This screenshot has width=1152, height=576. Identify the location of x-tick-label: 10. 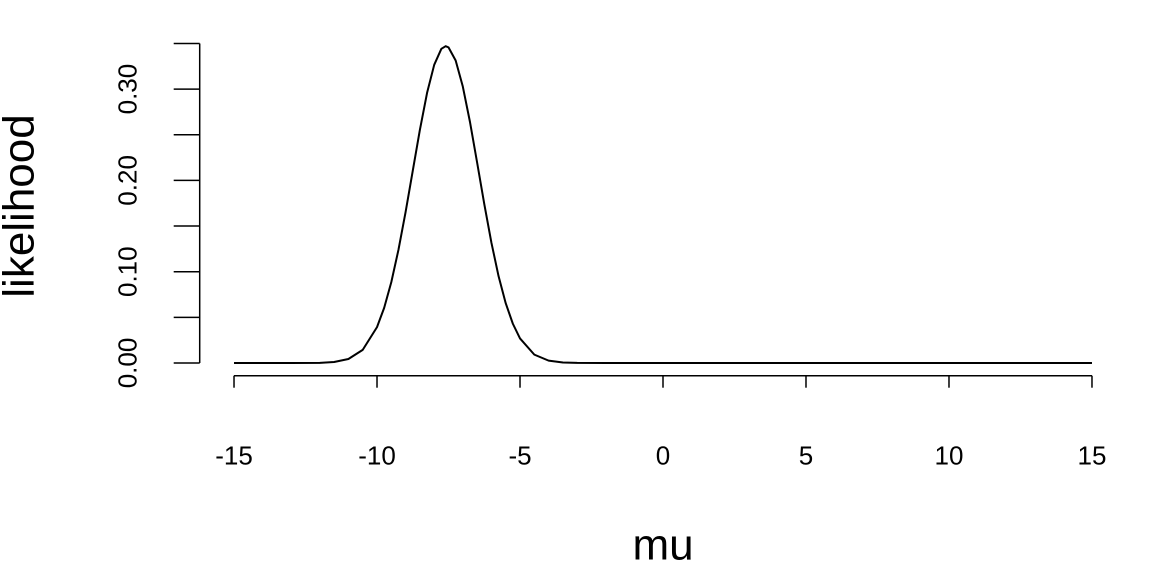
(949, 456).